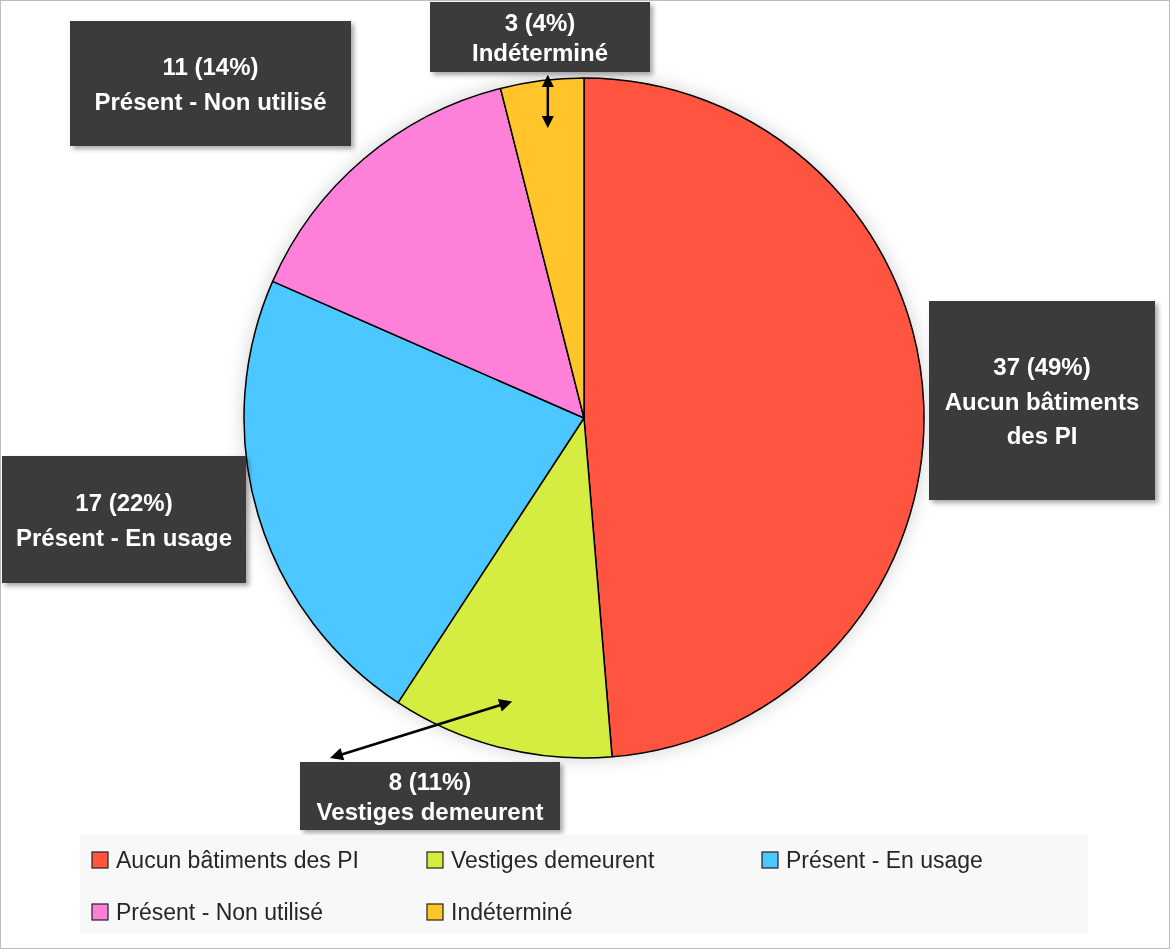 The width and height of the screenshot is (1170, 949). I want to click on legend-label: Présent - En usage, so click(884, 860).